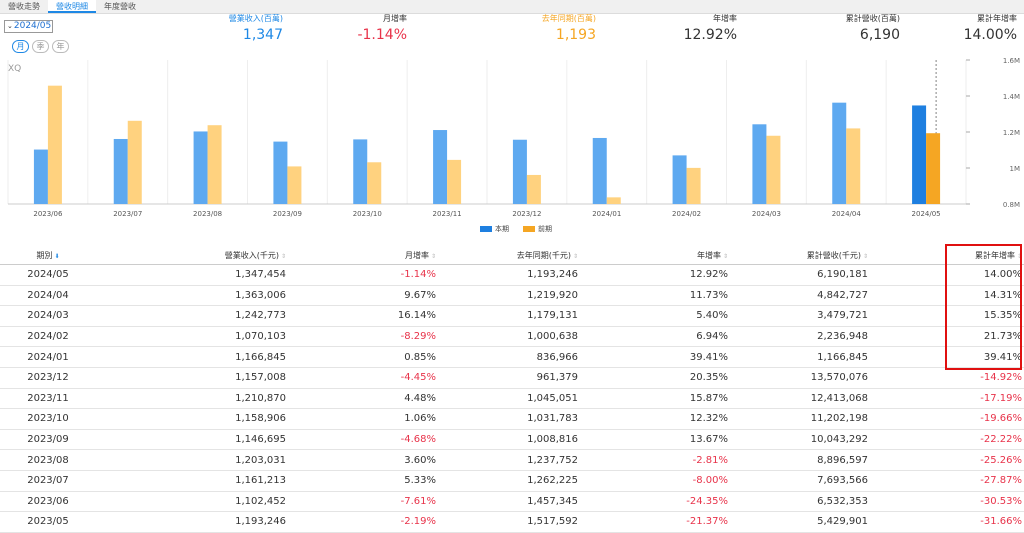 This screenshot has width=1024, height=533. What do you see at coordinates (418, 501) in the screenshot?
I see `table-cell: -7.61%` at bounding box center [418, 501].